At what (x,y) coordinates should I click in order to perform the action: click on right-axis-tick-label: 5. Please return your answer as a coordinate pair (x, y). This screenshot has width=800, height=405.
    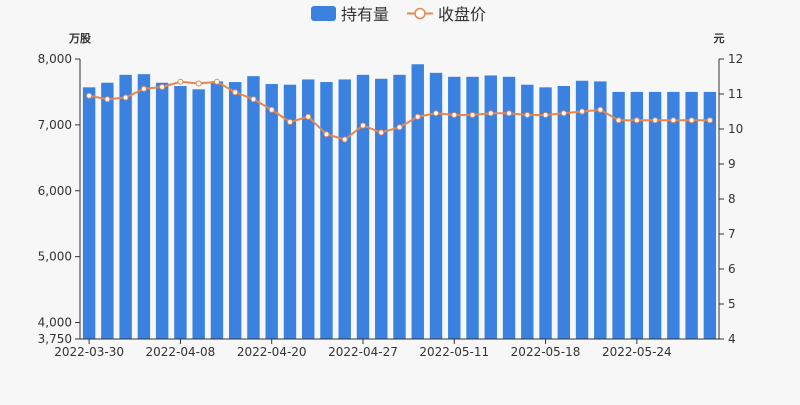
    Looking at the image, I should click on (732, 304).